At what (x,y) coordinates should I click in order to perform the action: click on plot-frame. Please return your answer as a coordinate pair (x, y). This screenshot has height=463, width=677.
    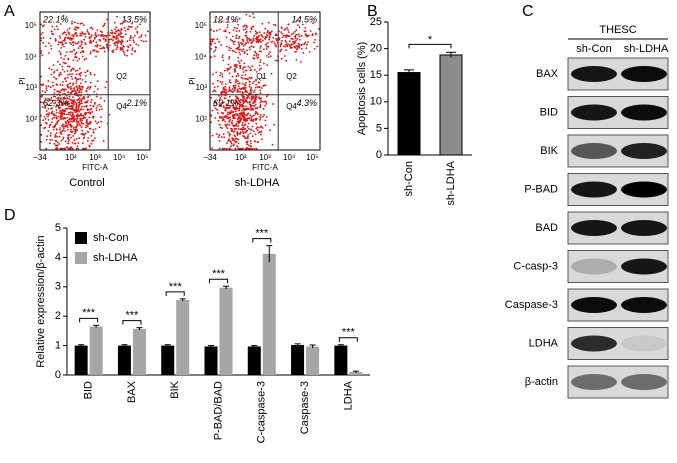
    Looking at the image, I should click on (265, 81).